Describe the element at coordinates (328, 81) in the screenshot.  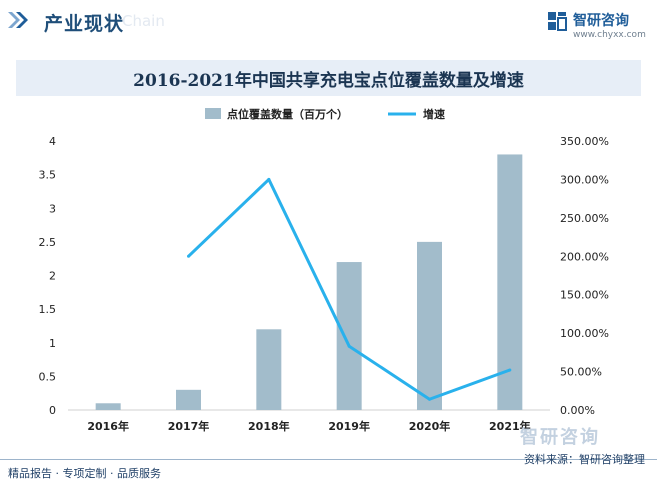
I see `chart-title: 2016-2021年中国共享充电宝点位覆盖数量及增速` at that location.